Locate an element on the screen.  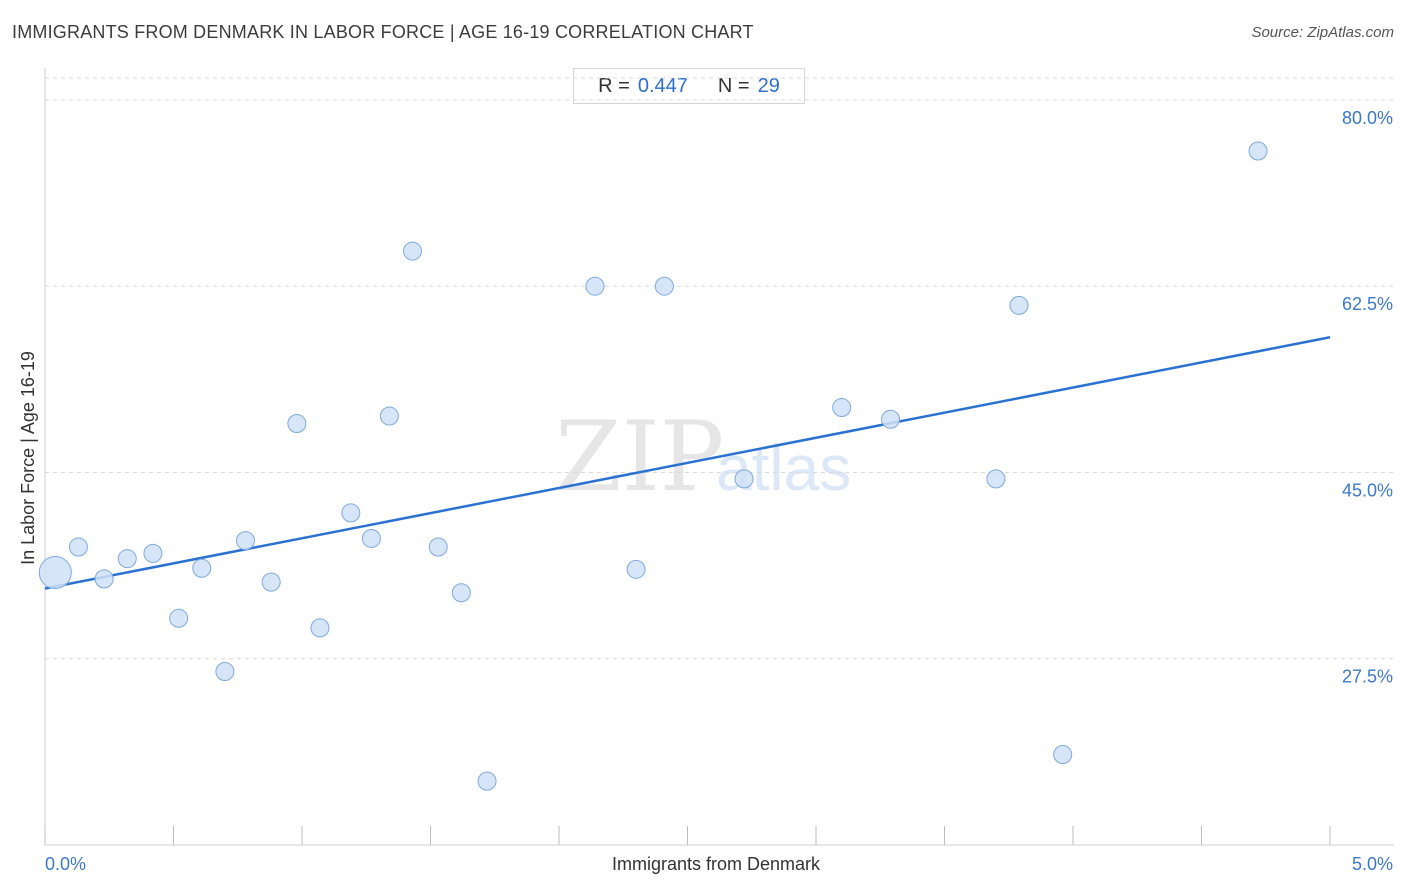
source-credit: Source: ZipAtlas.com is located at coordinates (1322, 32).